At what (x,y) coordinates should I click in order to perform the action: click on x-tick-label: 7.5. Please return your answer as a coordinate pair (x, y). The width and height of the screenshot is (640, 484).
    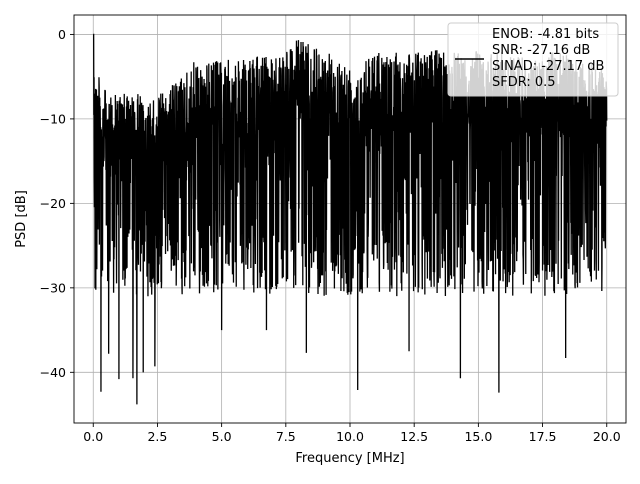
    Looking at the image, I should click on (286, 436).